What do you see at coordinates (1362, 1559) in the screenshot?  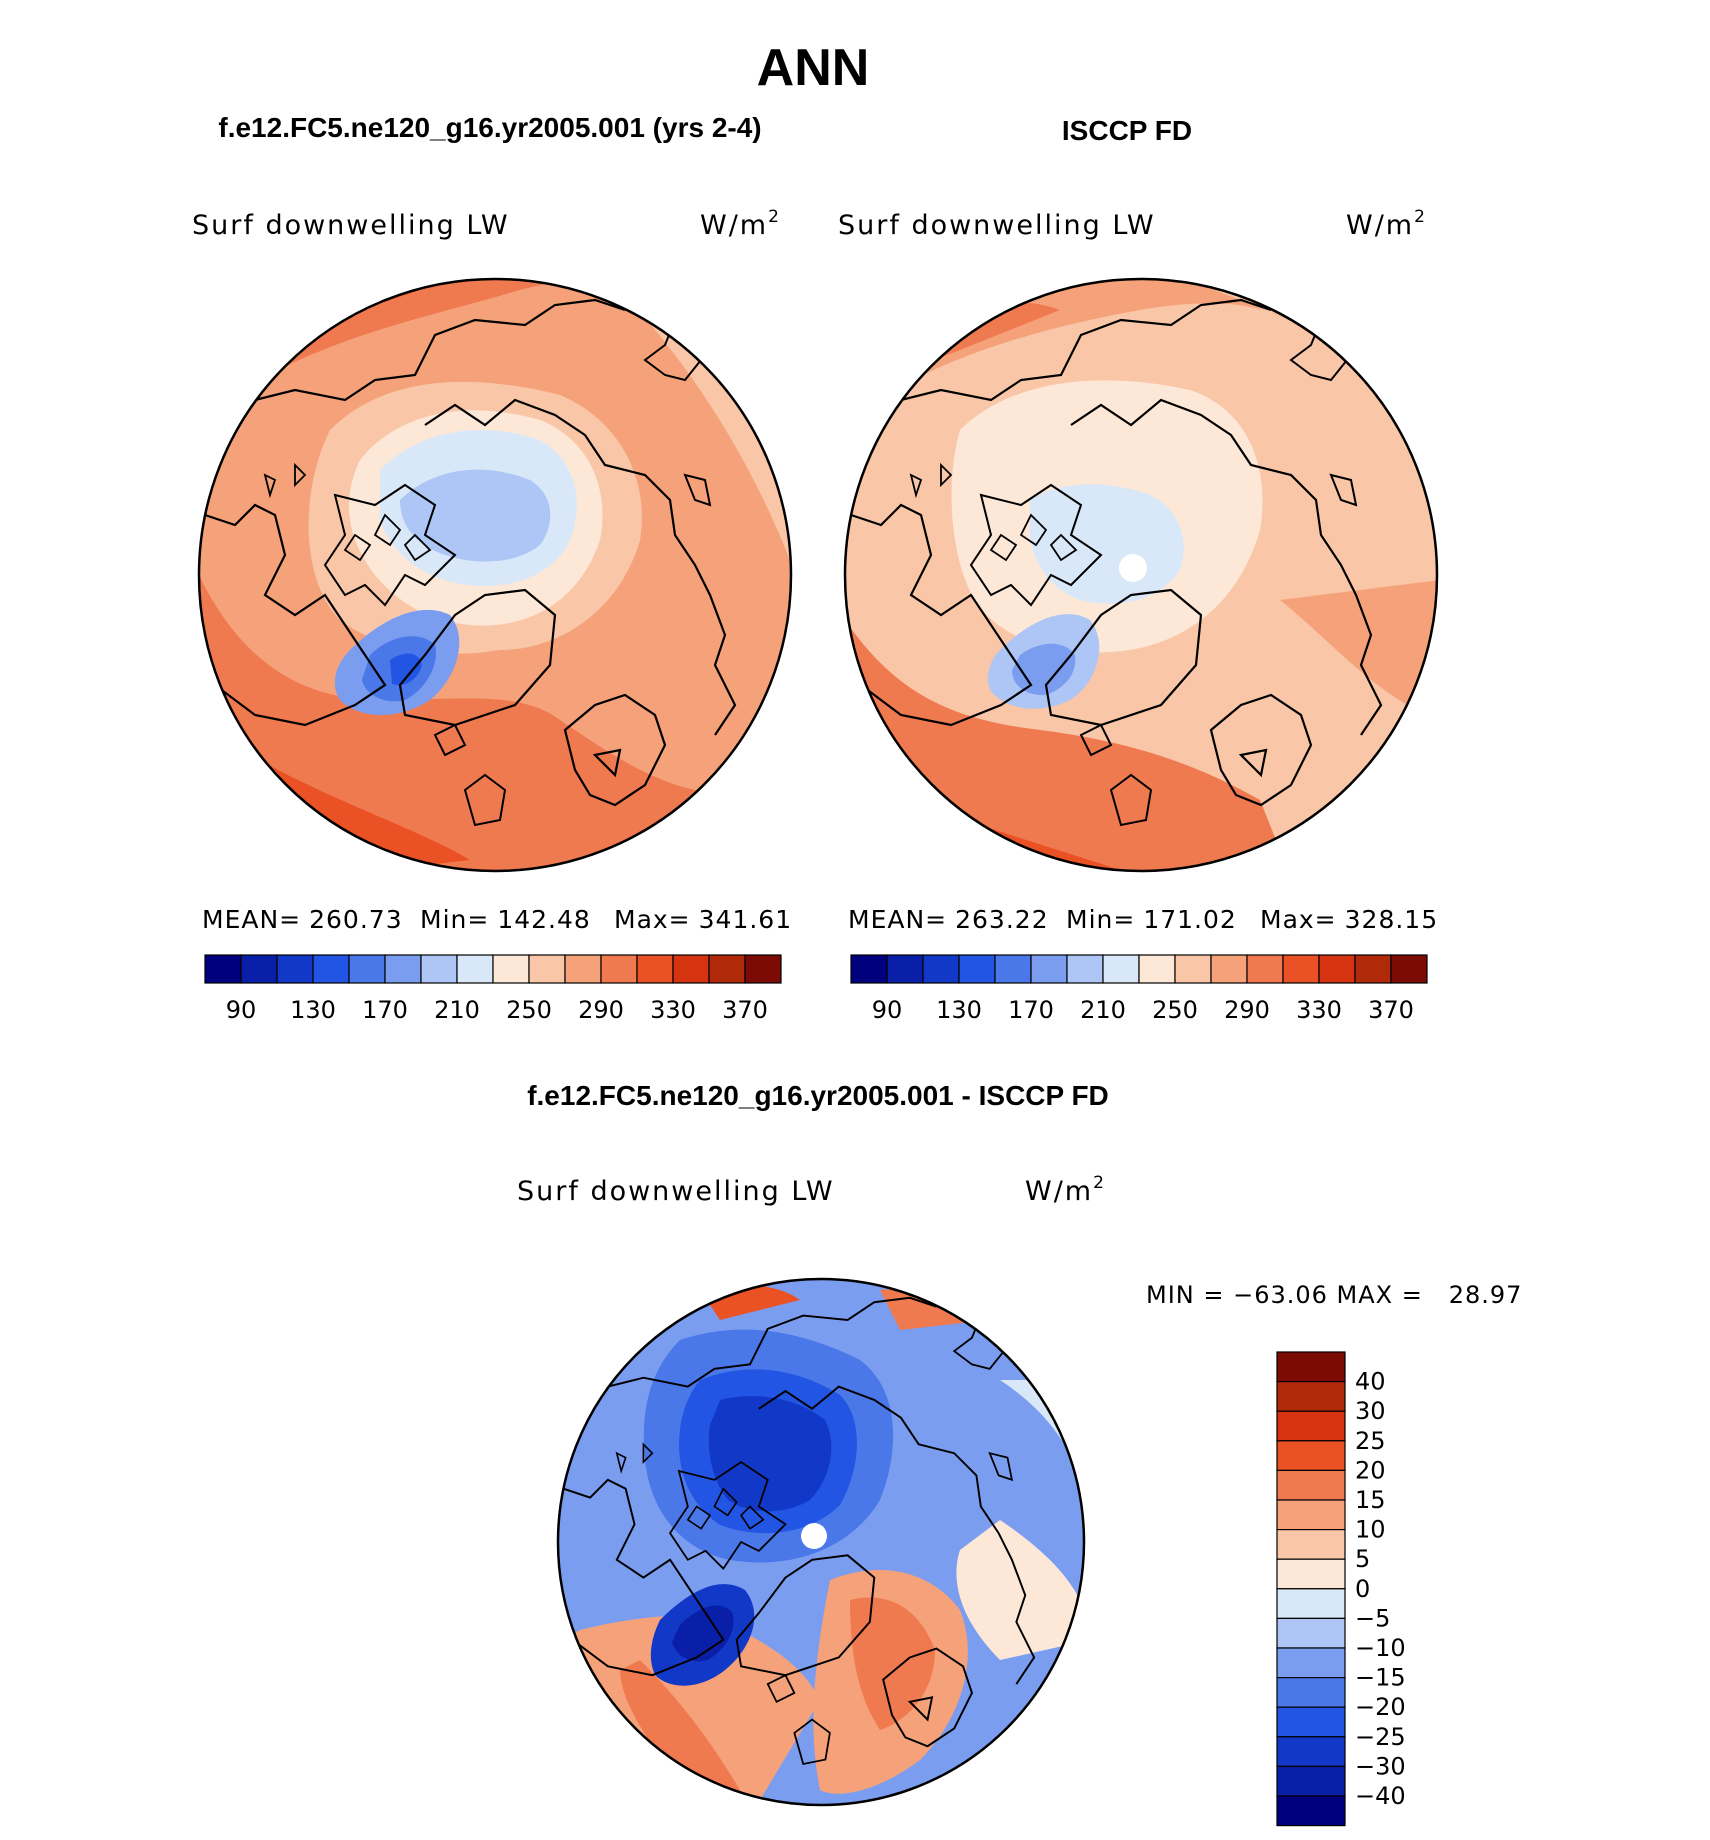 I see `colorbar-tick-label: 5` at bounding box center [1362, 1559].